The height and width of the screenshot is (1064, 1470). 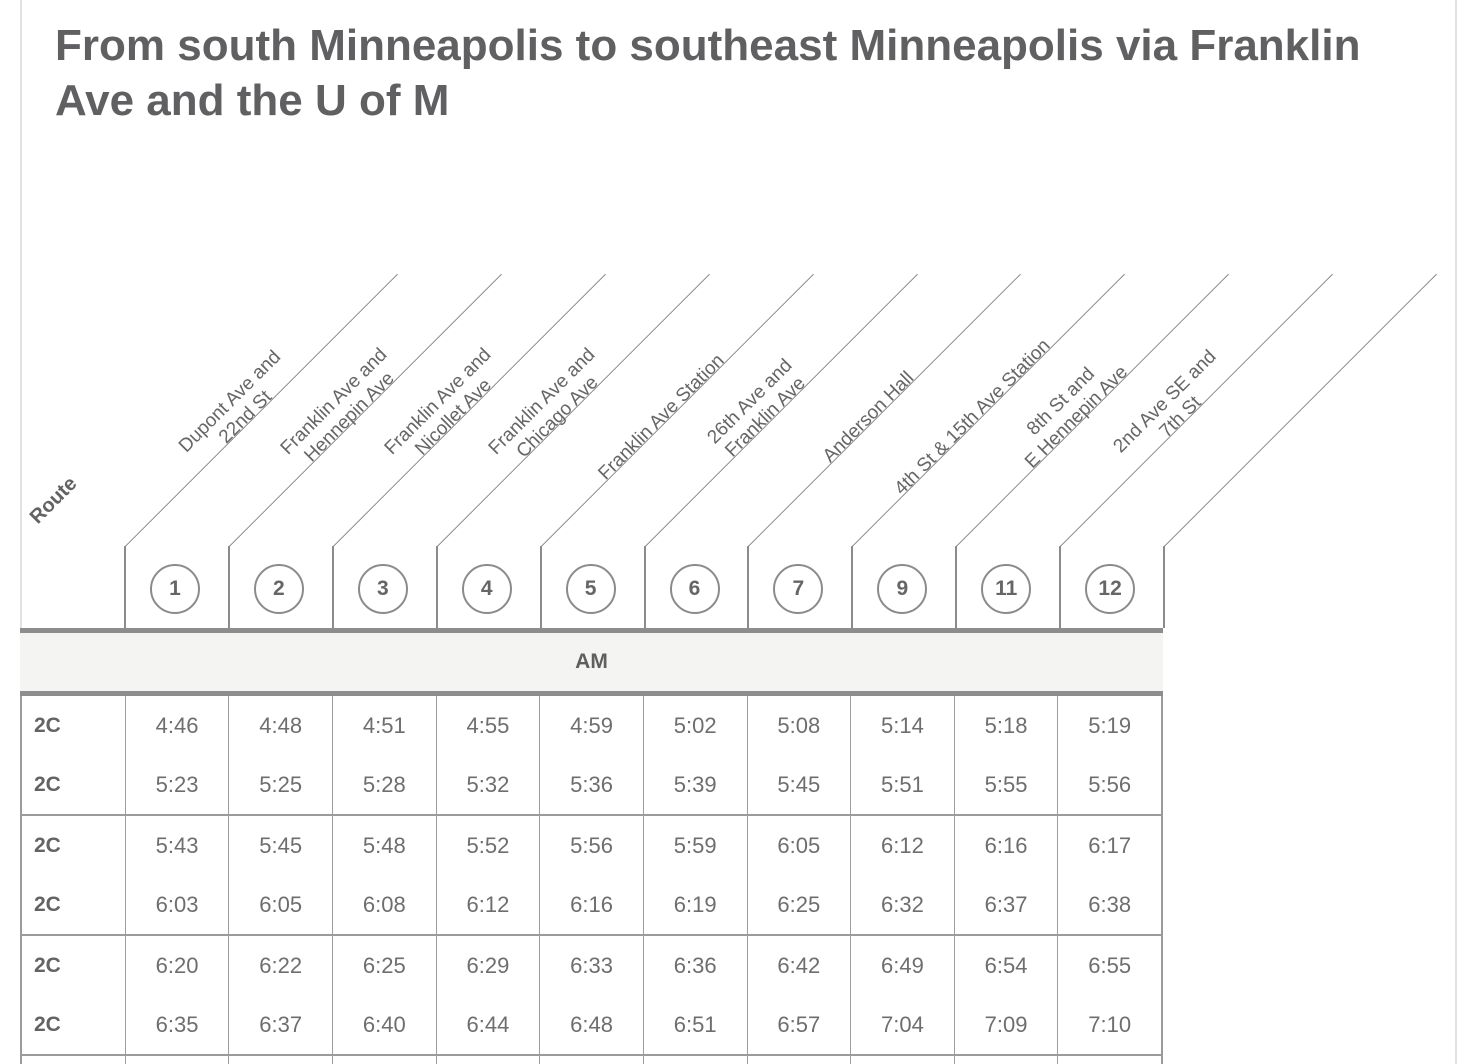 What do you see at coordinates (1005, 725) in the screenshot?
I see `time-cell: 5:18` at bounding box center [1005, 725].